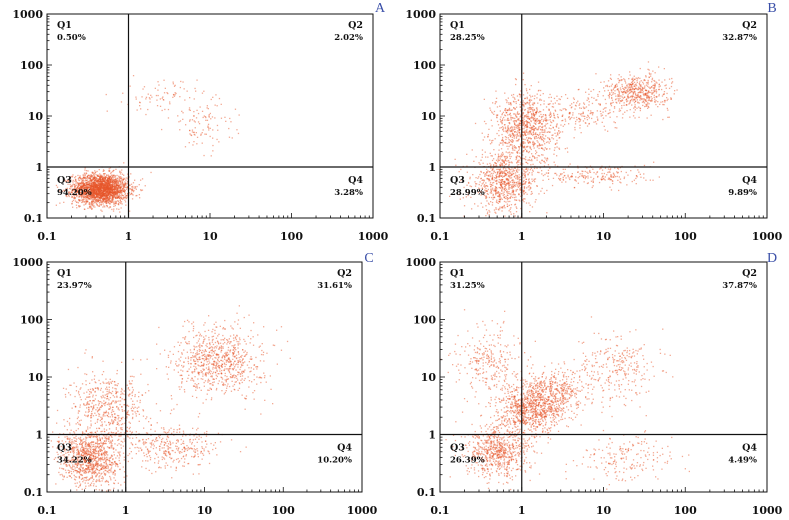  What do you see at coordinates (348, 193) in the screenshot?
I see `quadrant-percent: 3.28%` at bounding box center [348, 193].